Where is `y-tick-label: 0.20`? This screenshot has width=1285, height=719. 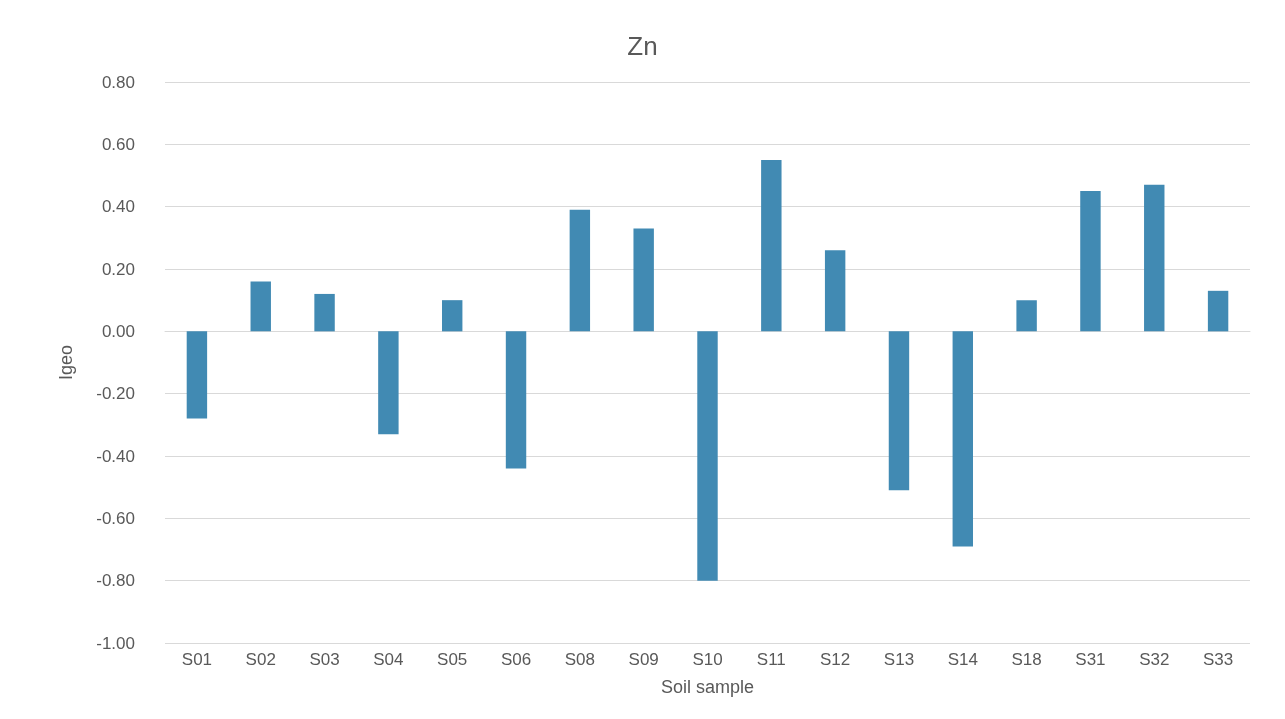
y-tick-label: 0.20 is located at coordinates (118, 269).